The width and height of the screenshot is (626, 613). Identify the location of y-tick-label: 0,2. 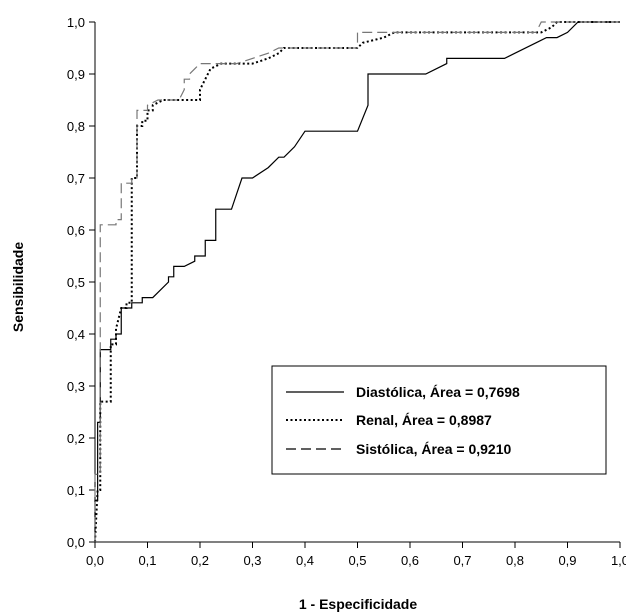
(76, 438).